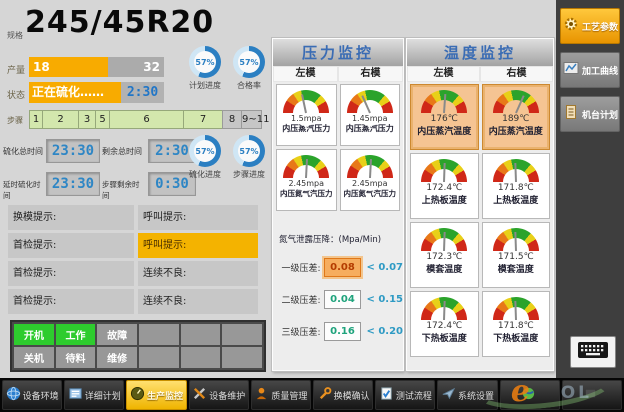 The image size is (624, 412). Describe the element at coordinates (369, 118) in the screenshot. I see `gauge-value: 1.45mpa` at that location.